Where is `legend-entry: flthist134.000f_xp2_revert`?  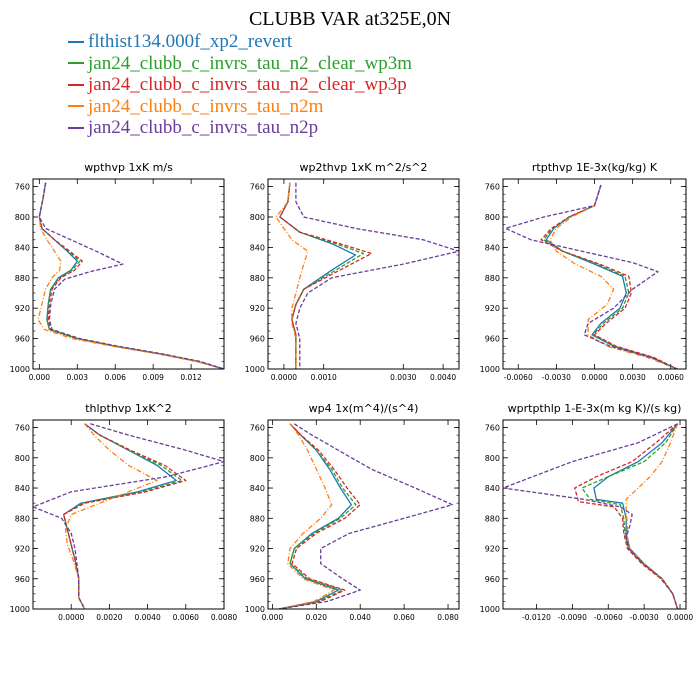 legend-entry: flthist134.000f_xp2_revert is located at coordinates (240, 42).